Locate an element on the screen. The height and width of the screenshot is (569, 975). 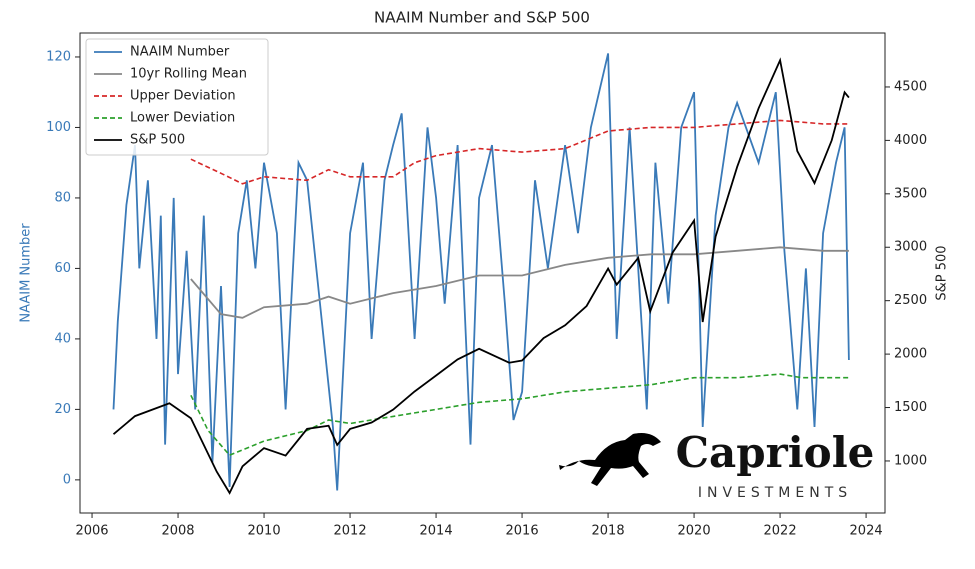
y2-tick-label: 2500 is located at coordinates (910, 300).